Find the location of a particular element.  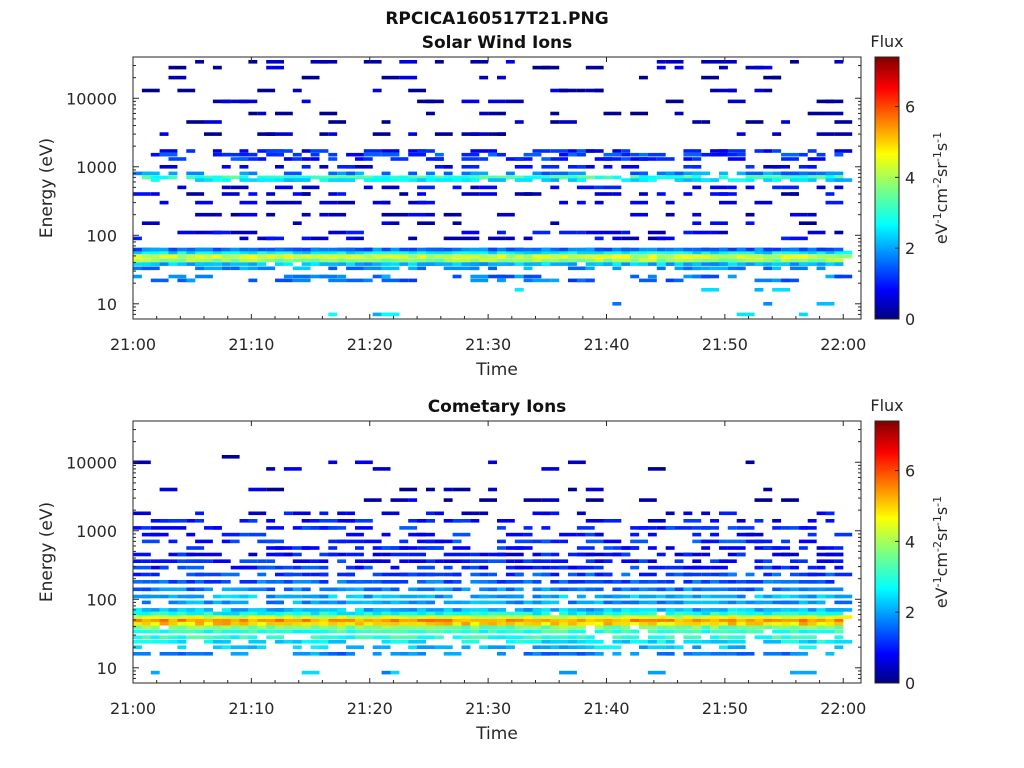

x-tick-label: 21:30 is located at coordinates (488, 344).